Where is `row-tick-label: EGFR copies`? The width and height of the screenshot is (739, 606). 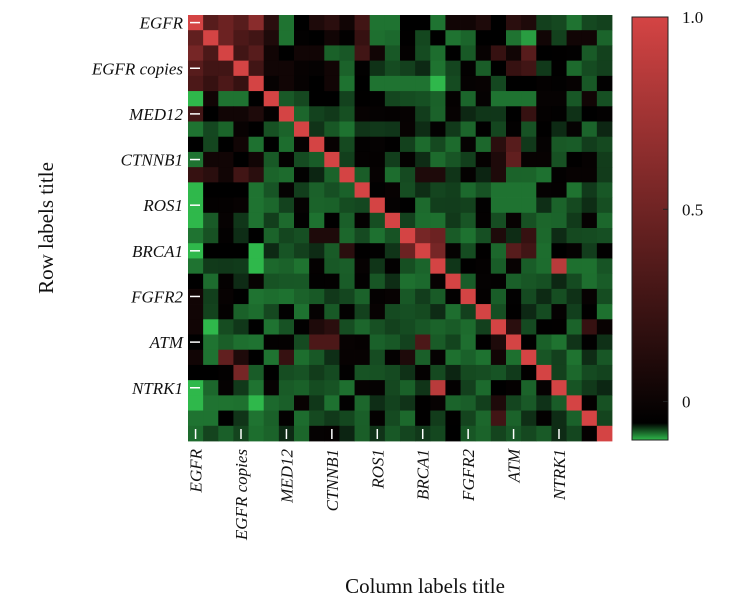 row-tick-label: EGFR copies is located at coordinates (137, 68).